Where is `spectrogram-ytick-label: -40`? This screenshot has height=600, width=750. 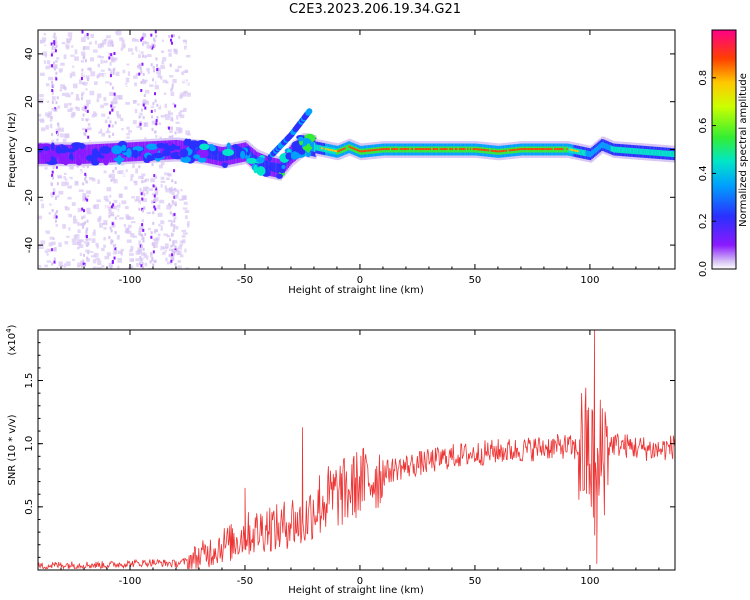 spectrogram-ytick-label: -40 is located at coordinates (29, 245).